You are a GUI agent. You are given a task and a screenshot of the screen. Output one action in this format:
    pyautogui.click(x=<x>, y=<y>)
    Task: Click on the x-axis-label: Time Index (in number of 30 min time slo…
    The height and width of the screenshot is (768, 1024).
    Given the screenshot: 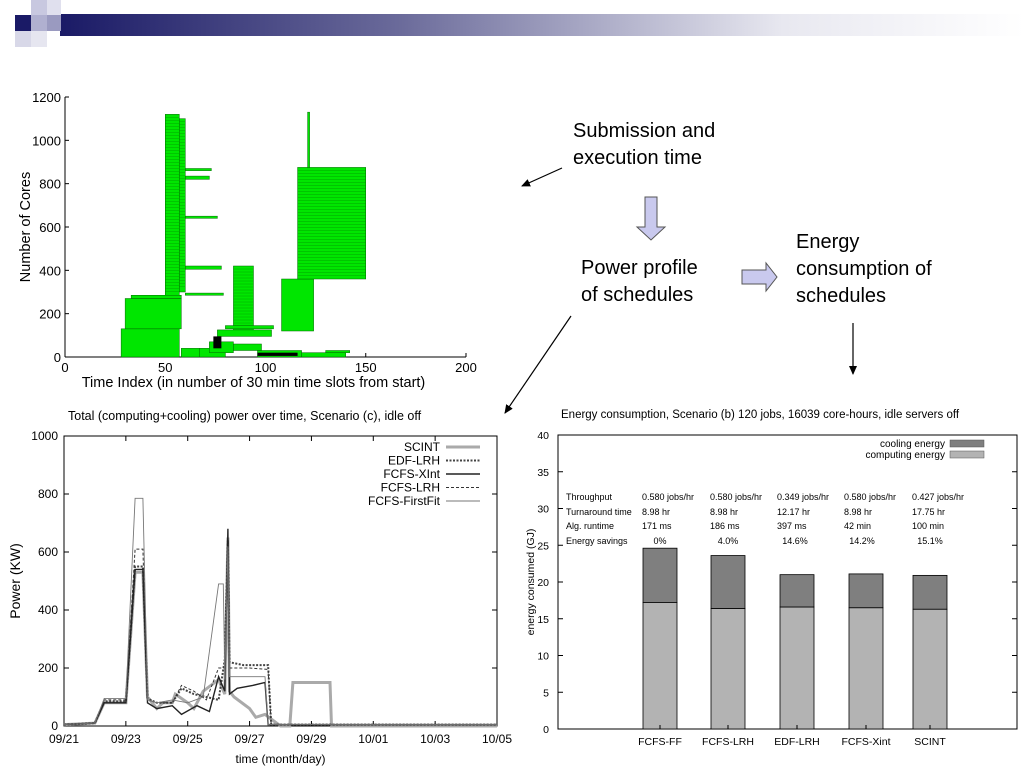 What is the action you would take?
    pyautogui.click(x=254, y=383)
    